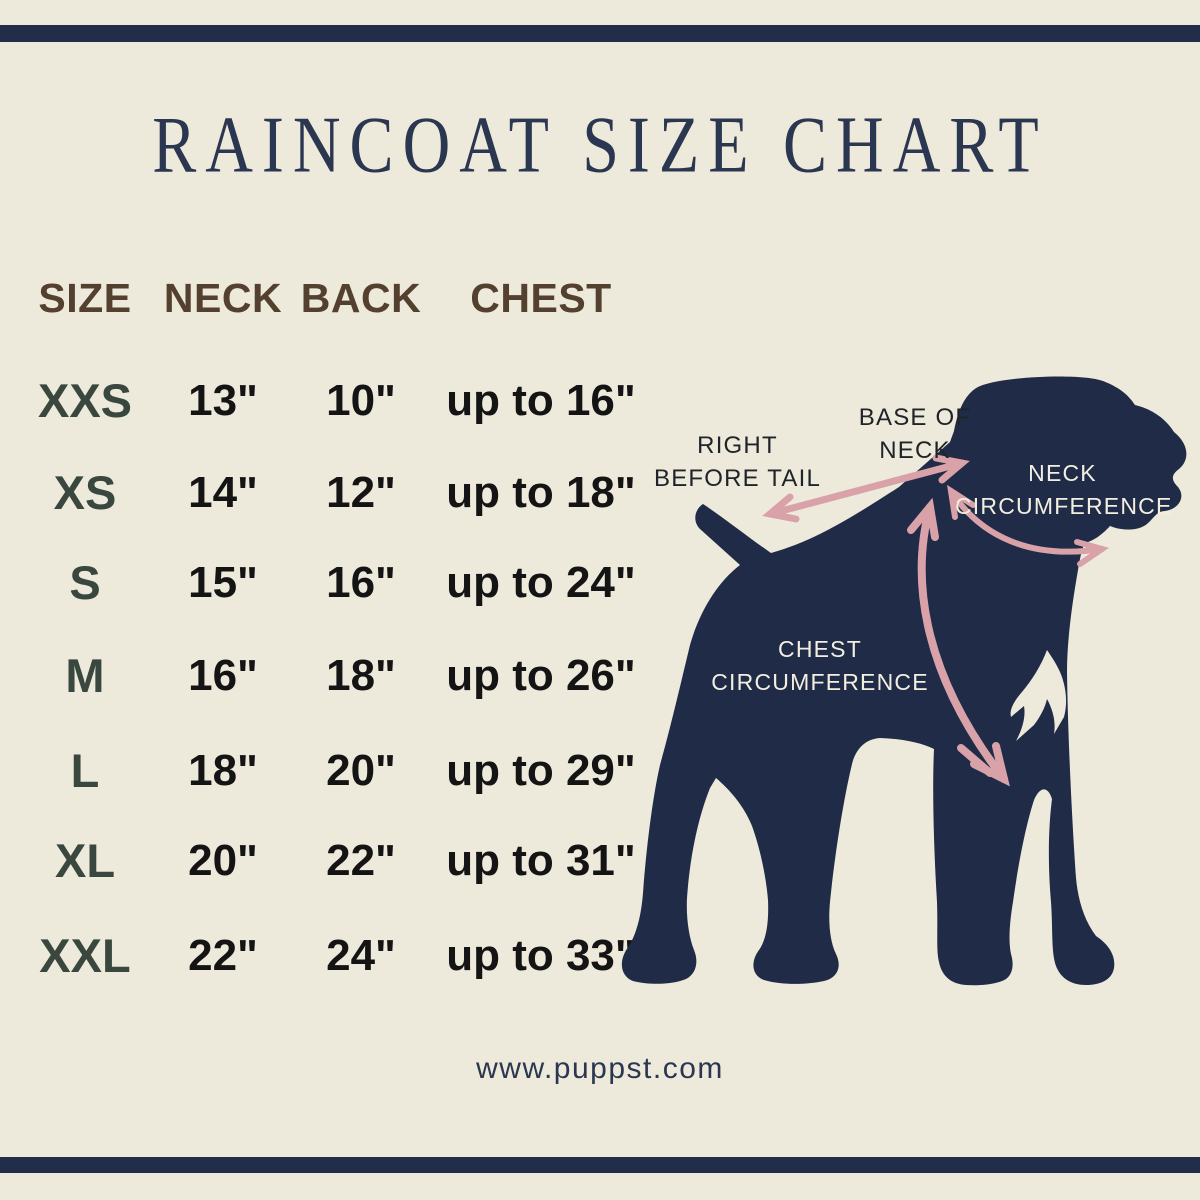  Describe the element at coordinates (541, 770) in the screenshot. I see `chest-value: up to 29"` at that location.